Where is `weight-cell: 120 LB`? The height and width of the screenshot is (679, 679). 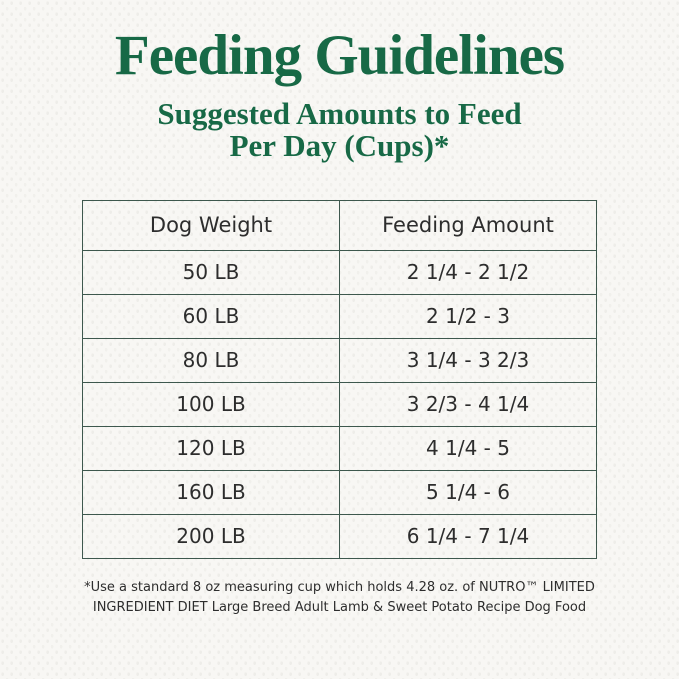 weight-cell: 120 LB is located at coordinates (211, 448).